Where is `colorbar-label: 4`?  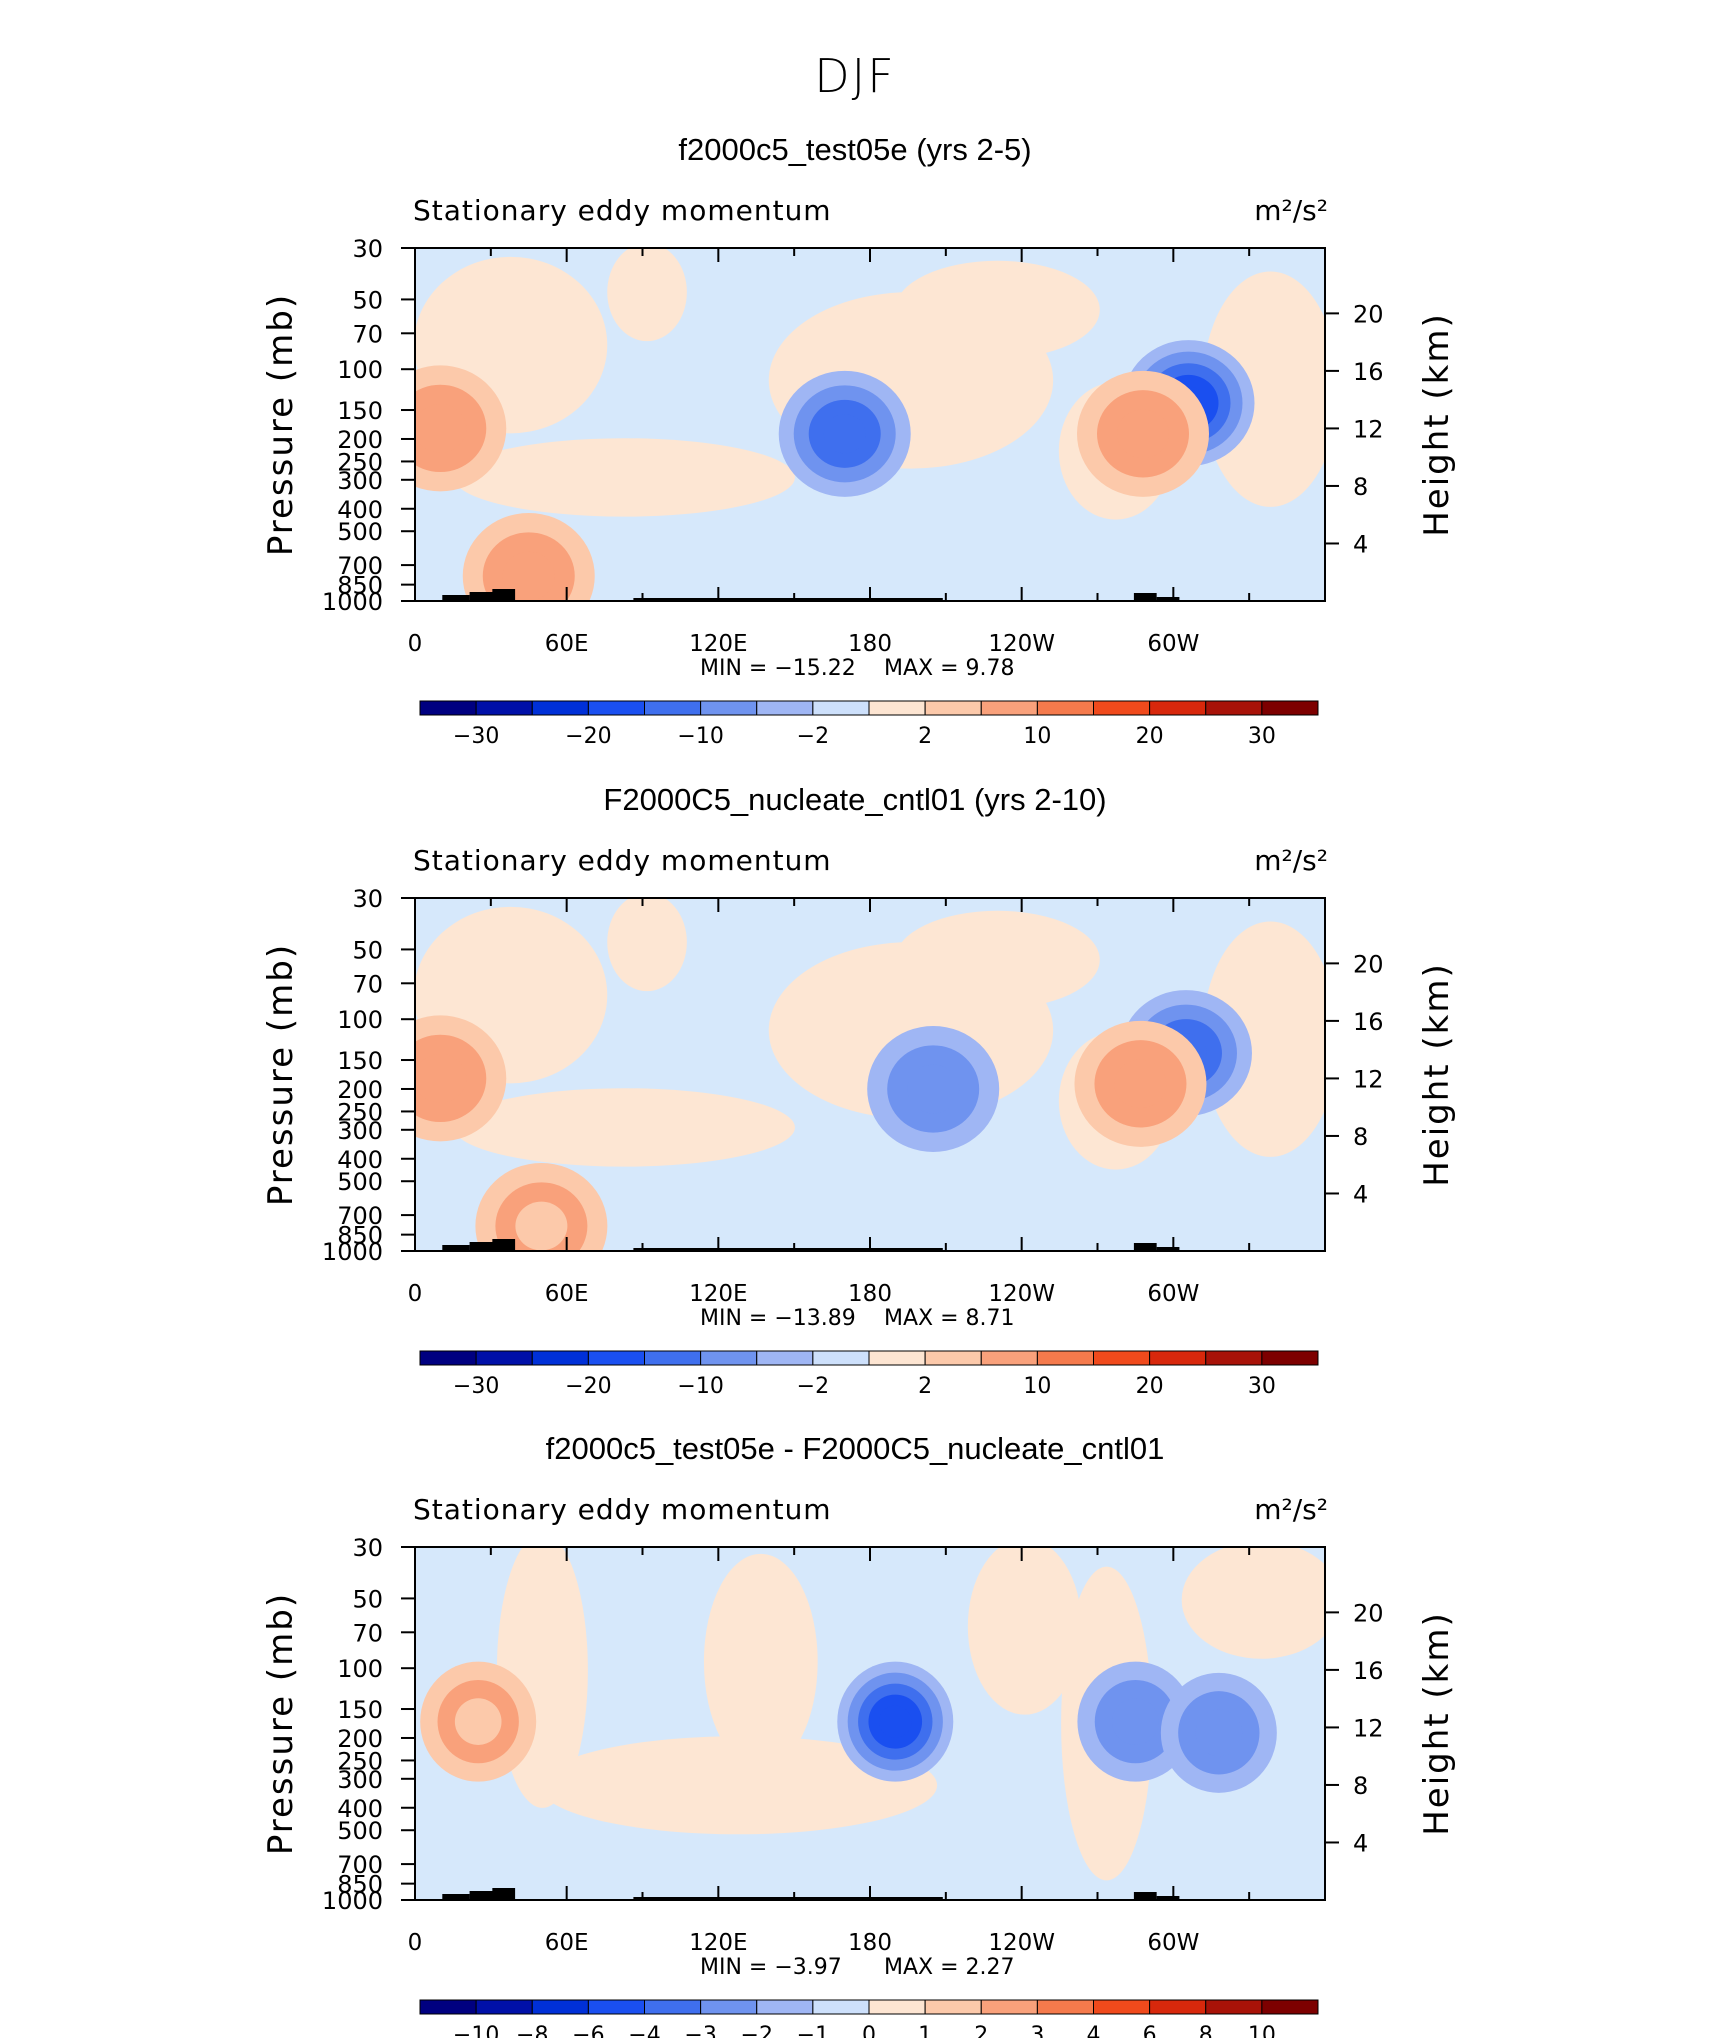
colorbar-label: 4 is located at coordinates (1094, 2030).